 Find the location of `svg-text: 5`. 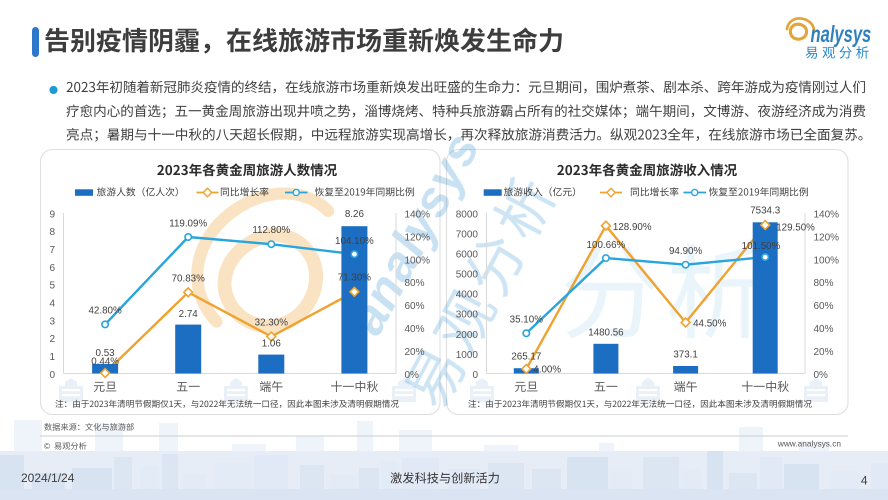

svg-text: 5 is located at coordinates (52, 286).